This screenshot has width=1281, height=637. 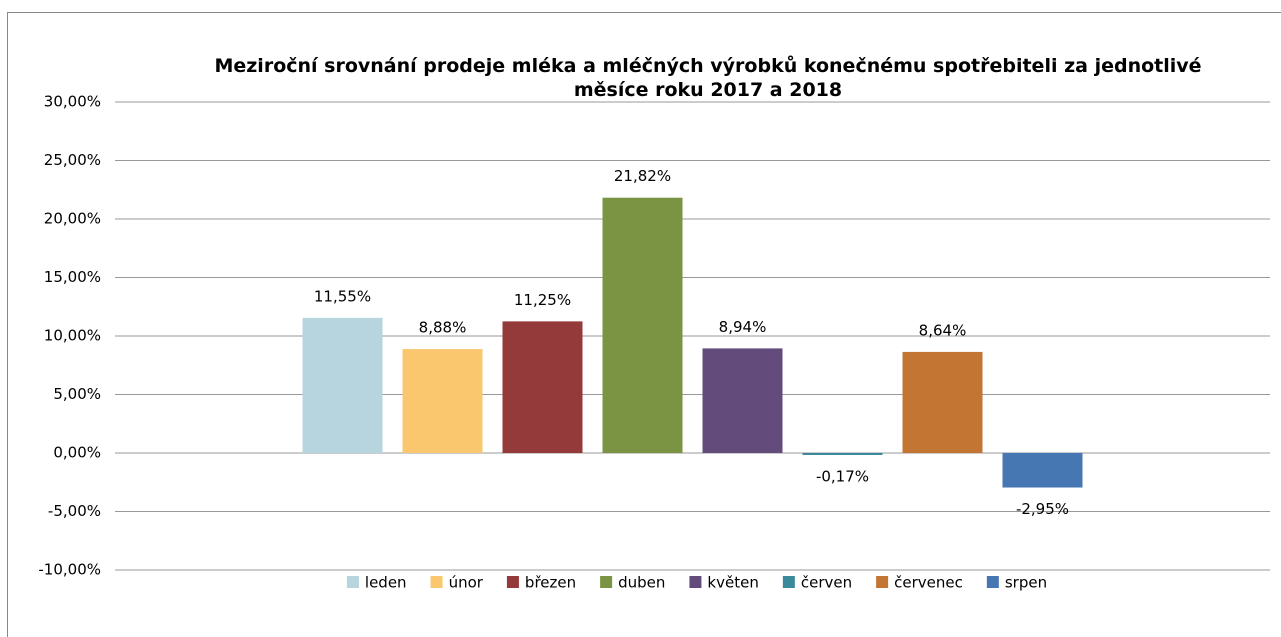 What do you see at coordinates (342, 296) in the screenshot?
I see `data-label: 11,55%` at bounding box center [342, 296].